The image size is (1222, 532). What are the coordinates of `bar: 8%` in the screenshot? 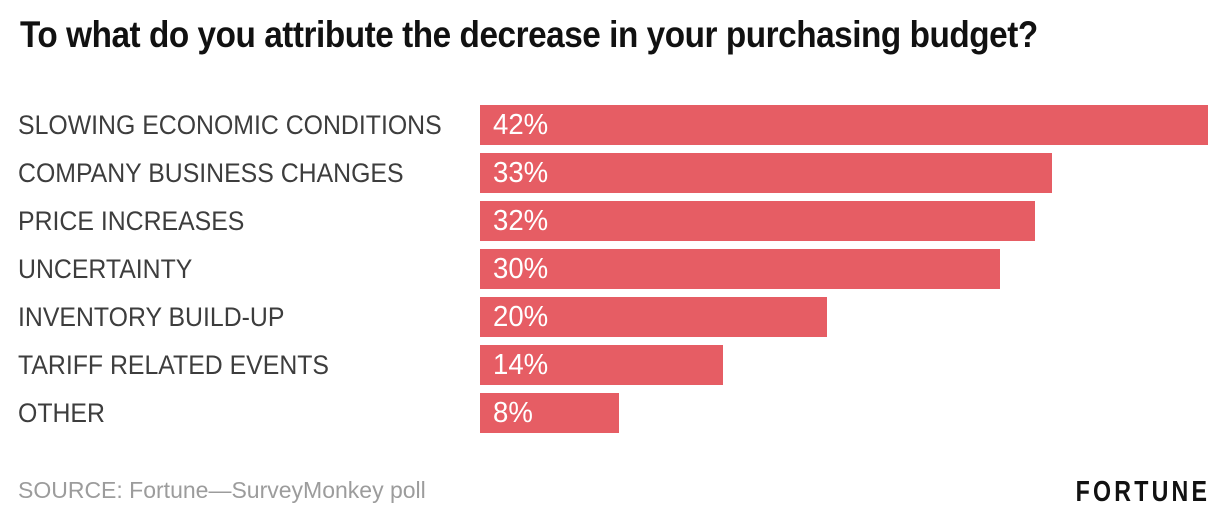 It's located at (549, 413).